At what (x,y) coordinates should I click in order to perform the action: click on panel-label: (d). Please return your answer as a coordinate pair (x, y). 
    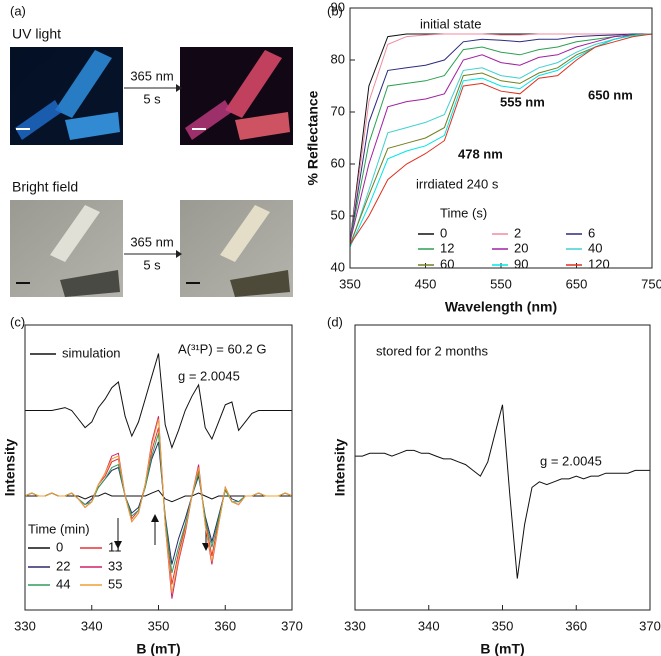
    Looking at the image, I should click on (335, 321).